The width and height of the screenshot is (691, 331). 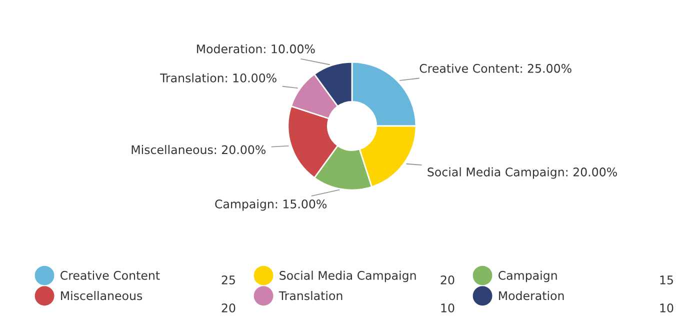 What do you see at coordinates (228, 279) in the screenshot?
I see `text: 25` at bounding box center [228, 279].